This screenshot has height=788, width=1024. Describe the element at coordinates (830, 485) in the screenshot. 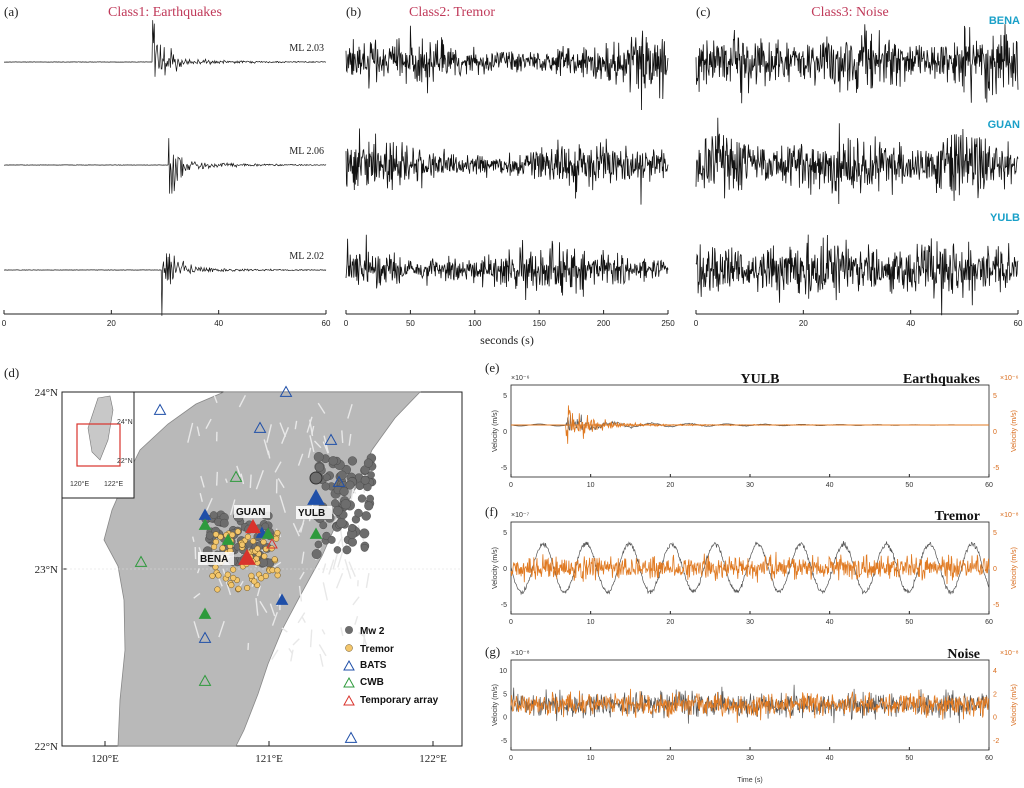

I see `x-tick-label: 40` at that location.